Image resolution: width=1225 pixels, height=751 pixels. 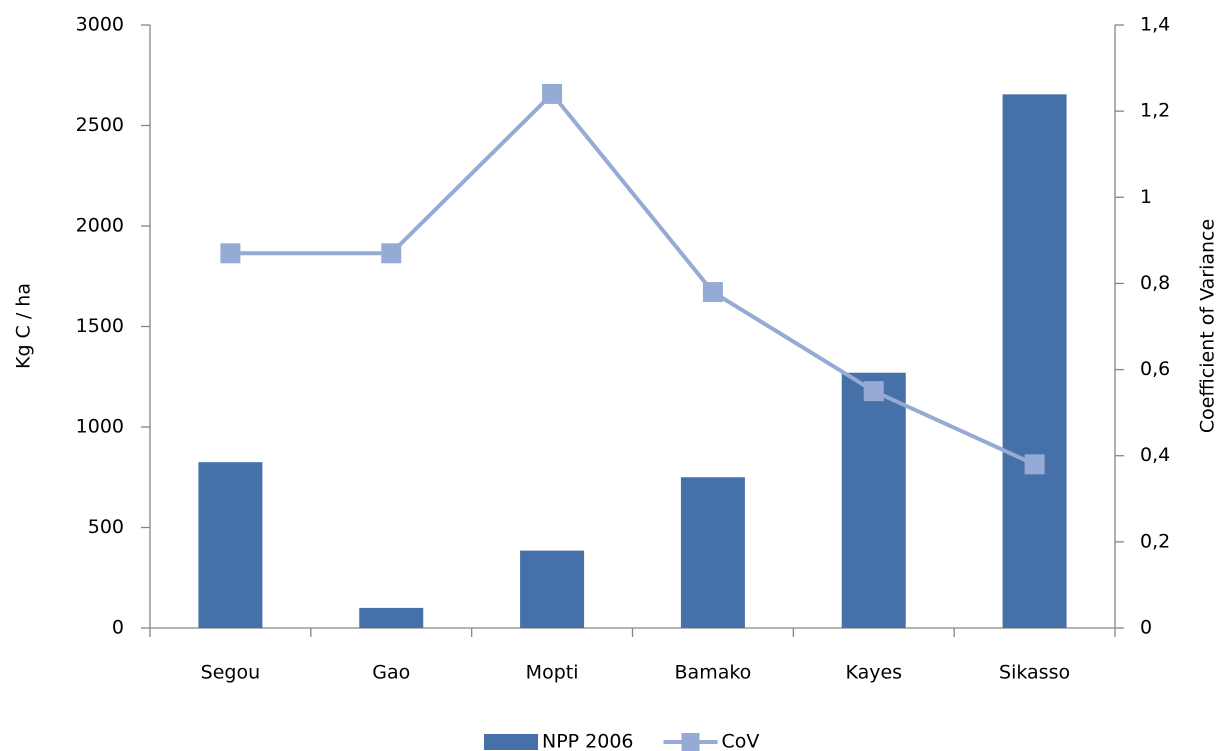 I want to click on x-tick-label: Kayes, so click(x=873, y=673).